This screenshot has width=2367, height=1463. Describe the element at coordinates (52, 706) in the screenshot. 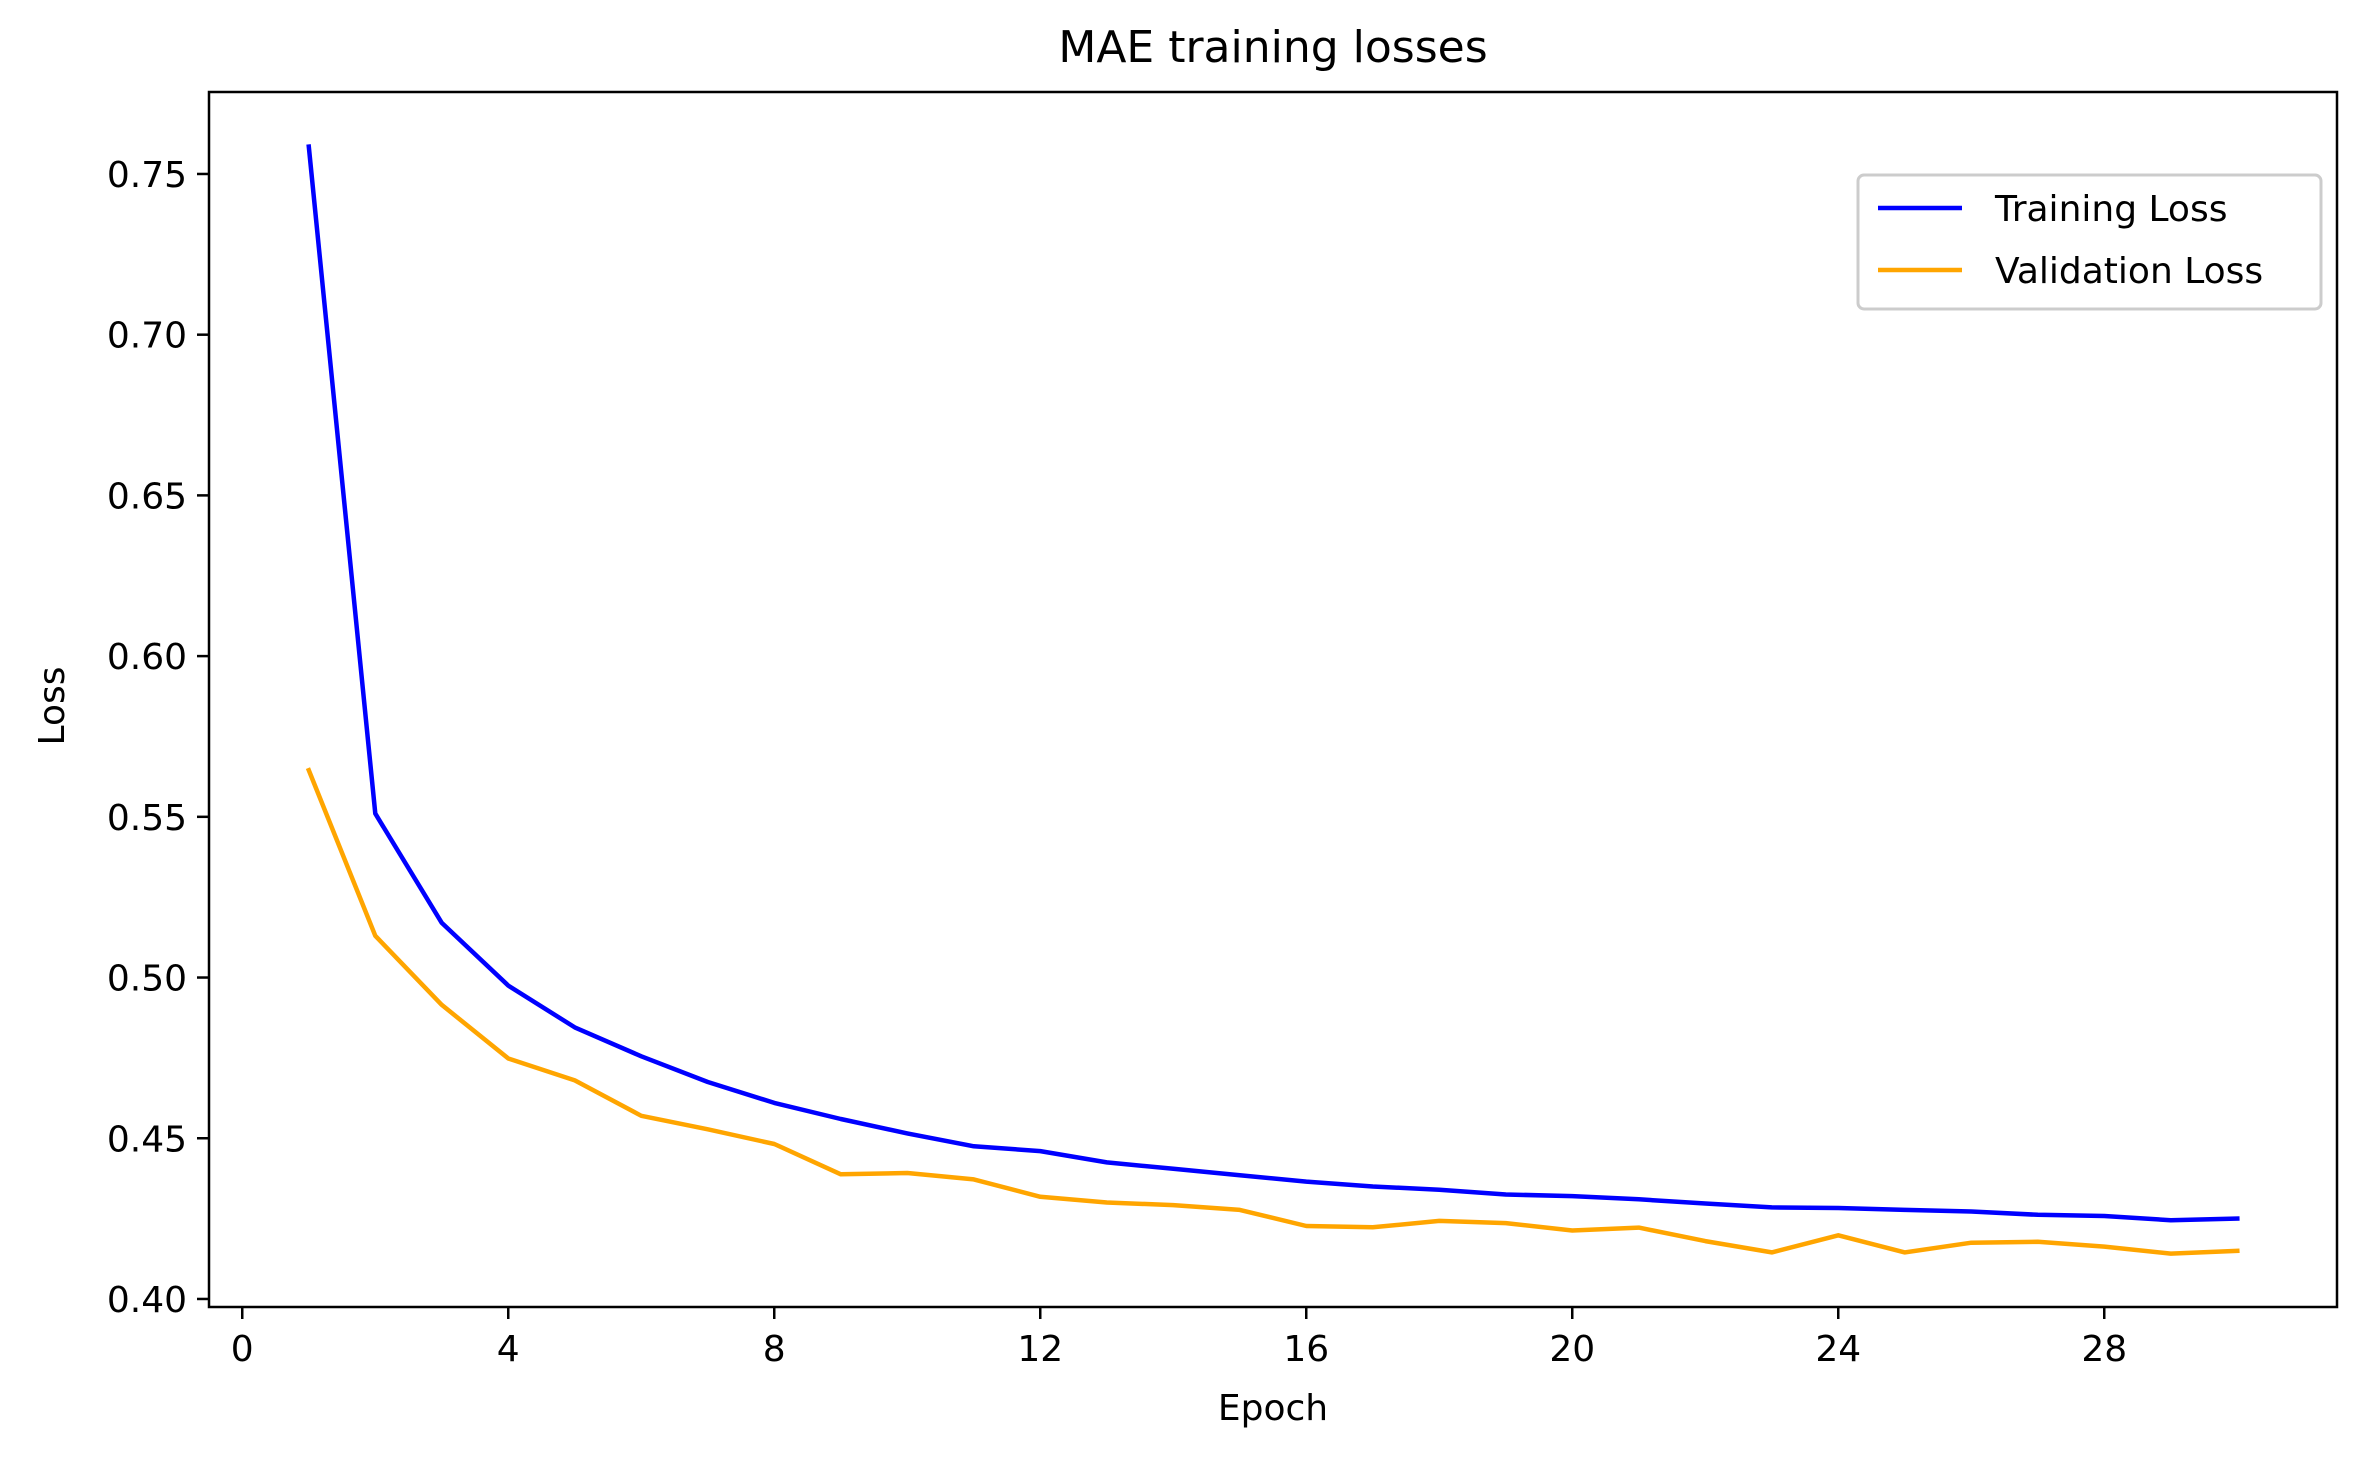

I see `y-axis-label: Loss` at that location.